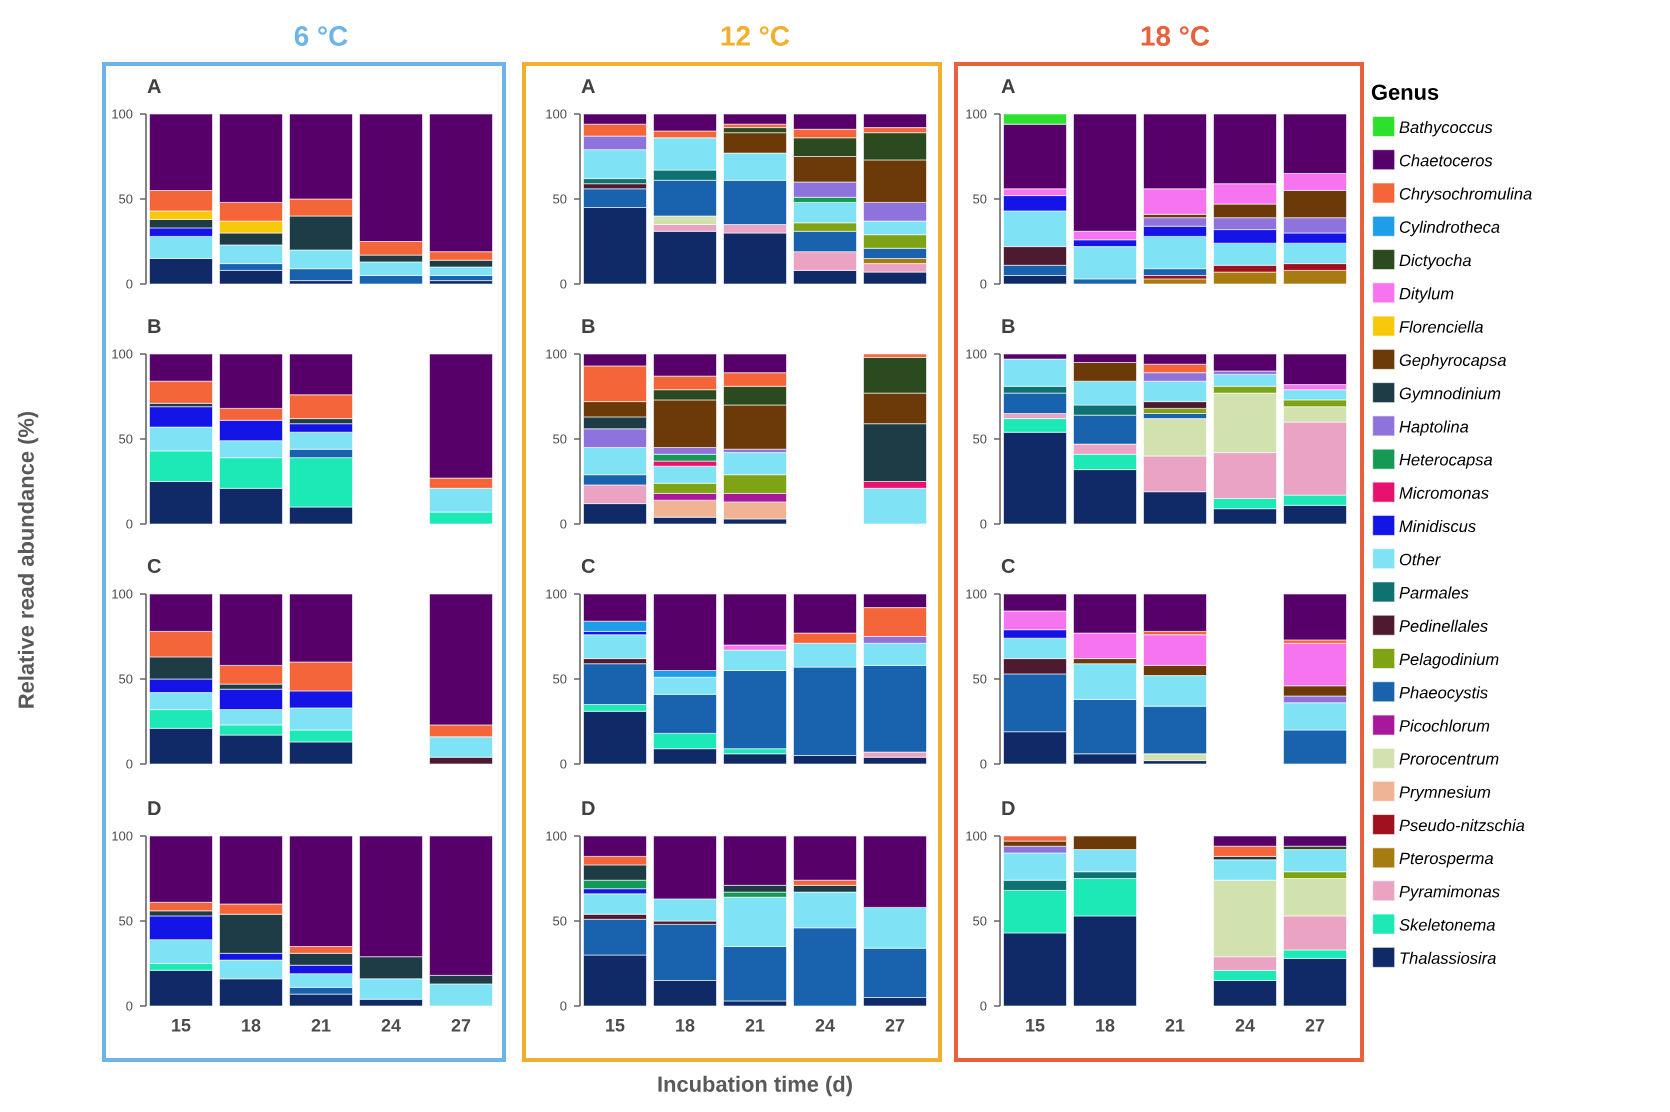 The image size is (1670, 1112). Describe the element at coordinates (1175, 36) in the screenshot. I see `text: 18 °C` at that location.